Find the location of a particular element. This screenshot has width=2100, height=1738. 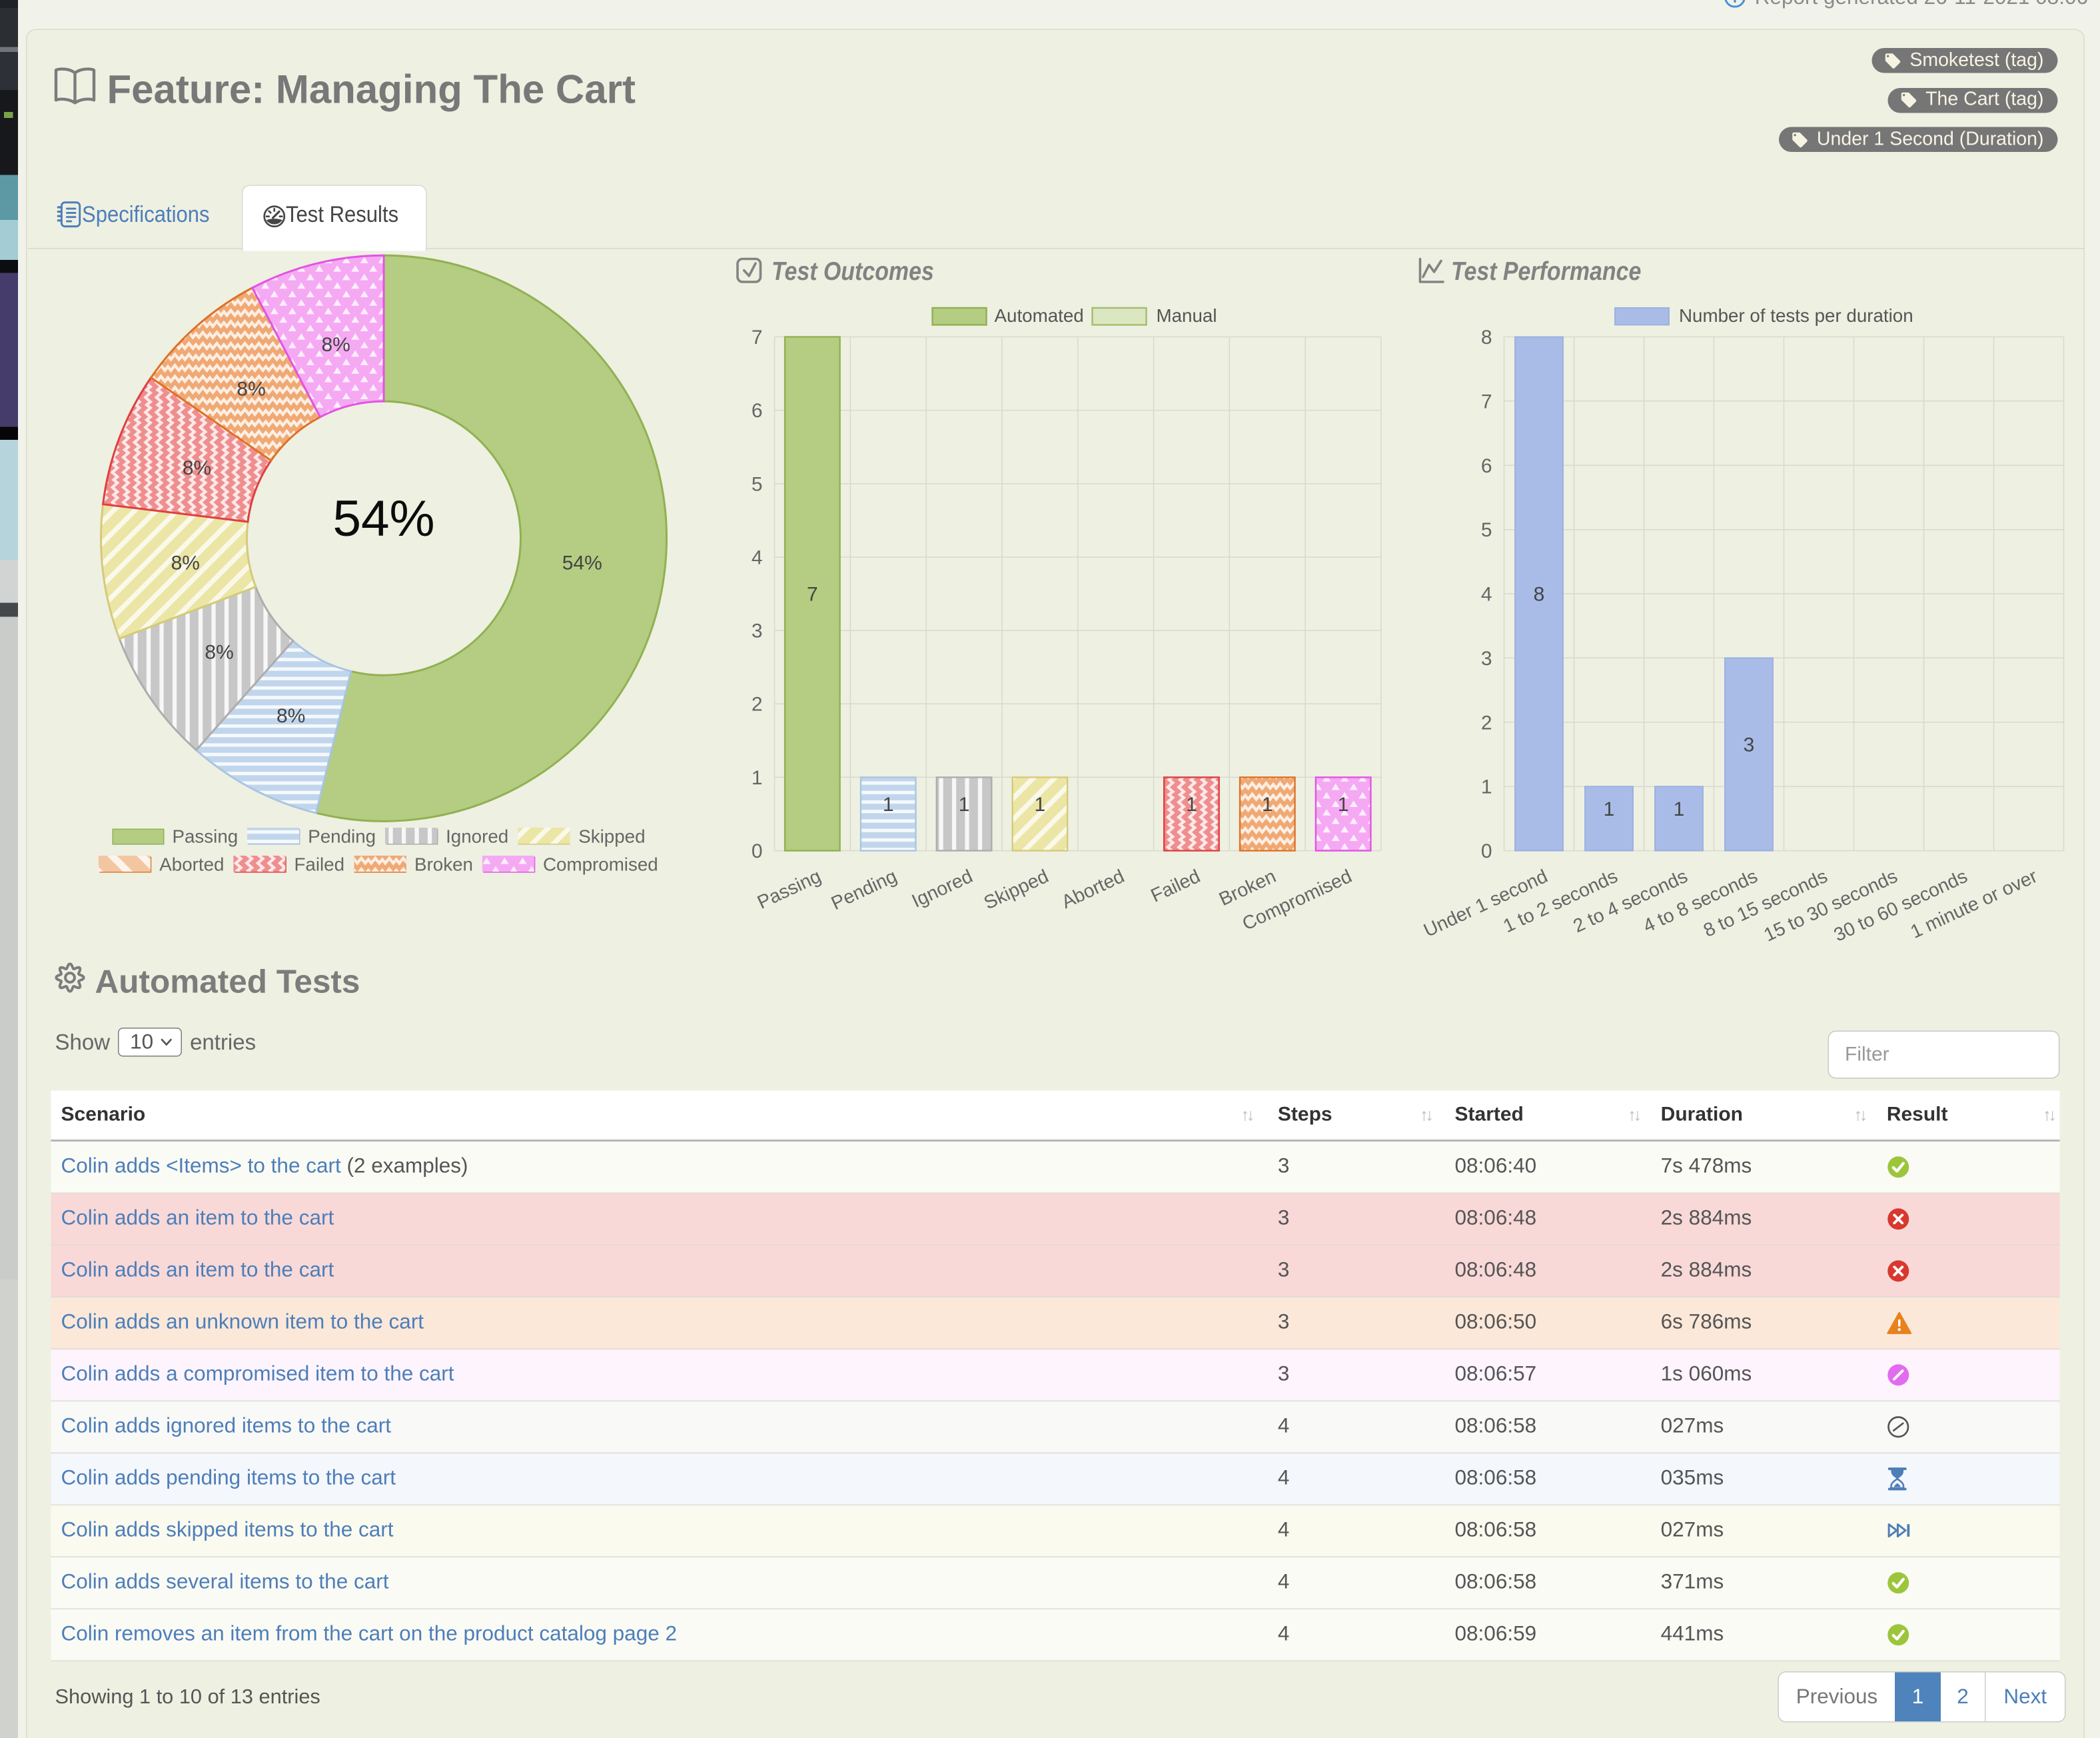

svg-text: Manual is located at coordinates (1187, 315).